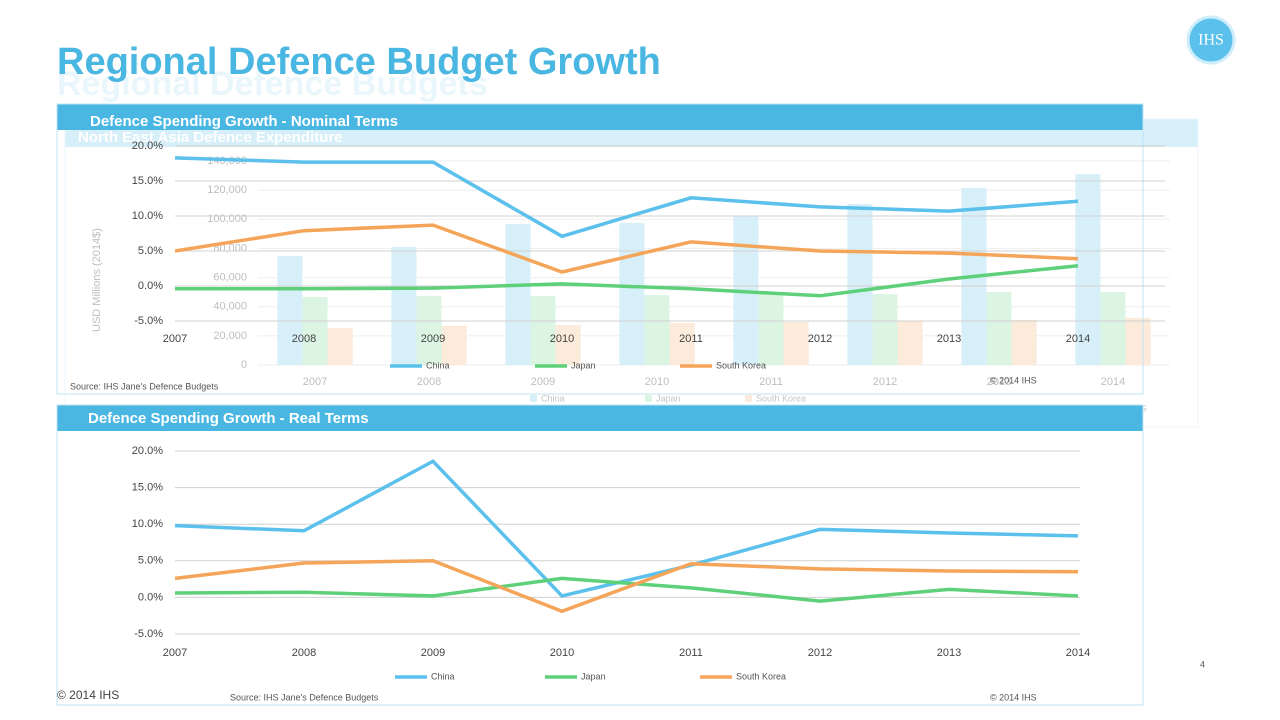 This screenshot has height=720, width=1280. I want to click on footer-copyright: © 2014 IHS, so click(88, 695).